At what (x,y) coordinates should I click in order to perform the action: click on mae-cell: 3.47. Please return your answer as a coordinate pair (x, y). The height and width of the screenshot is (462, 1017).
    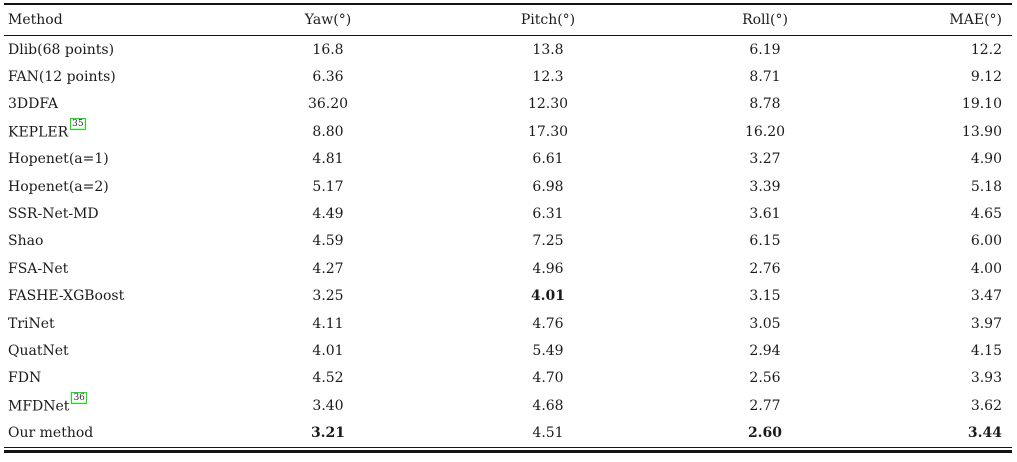
    Looking at the image, I should click on (986, 296).